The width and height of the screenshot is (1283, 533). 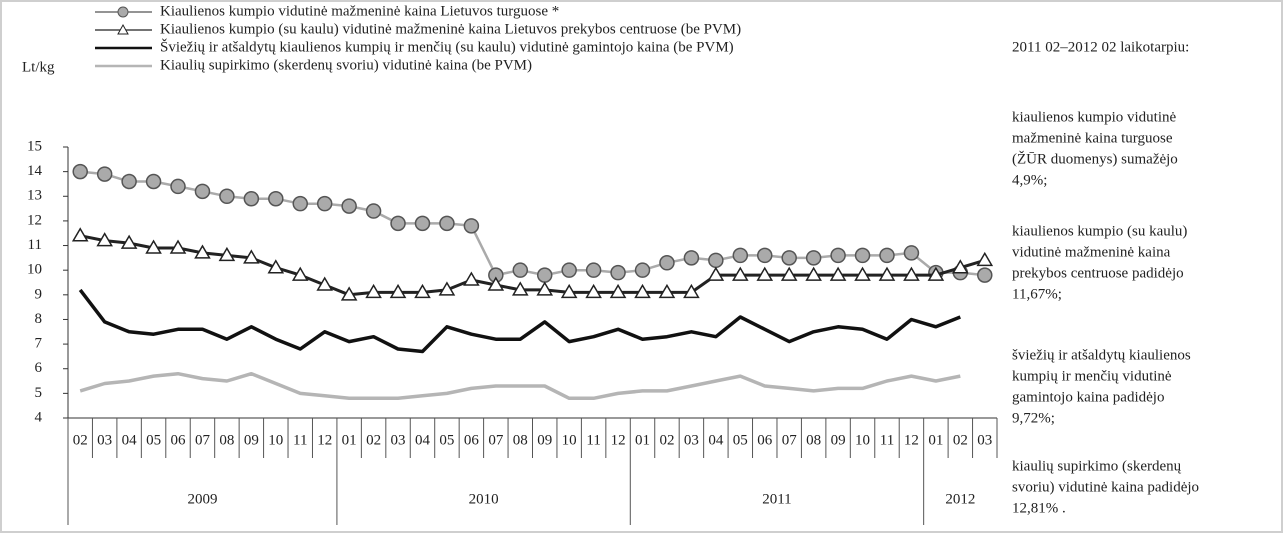 What do you see at coordinates (520, 440) in the screenshot?
I see `x-tick-label: 08` at bounding box center [520, 440].